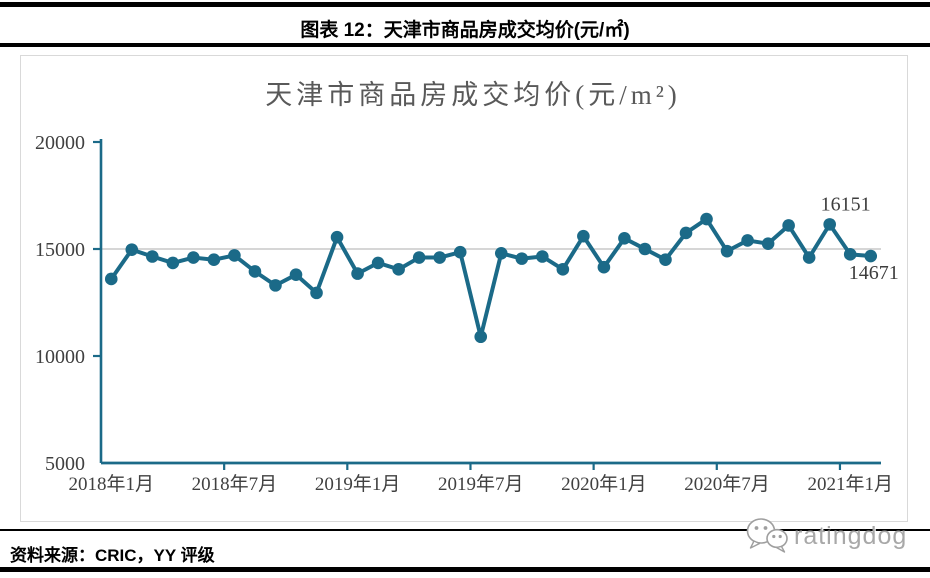 The height and width of the screenshot is (578, 930). What do you see at coordinates (112, 484) in the screenshot?
I see `x-tick-label: 2018年1月` at bounding box center [112, 484].